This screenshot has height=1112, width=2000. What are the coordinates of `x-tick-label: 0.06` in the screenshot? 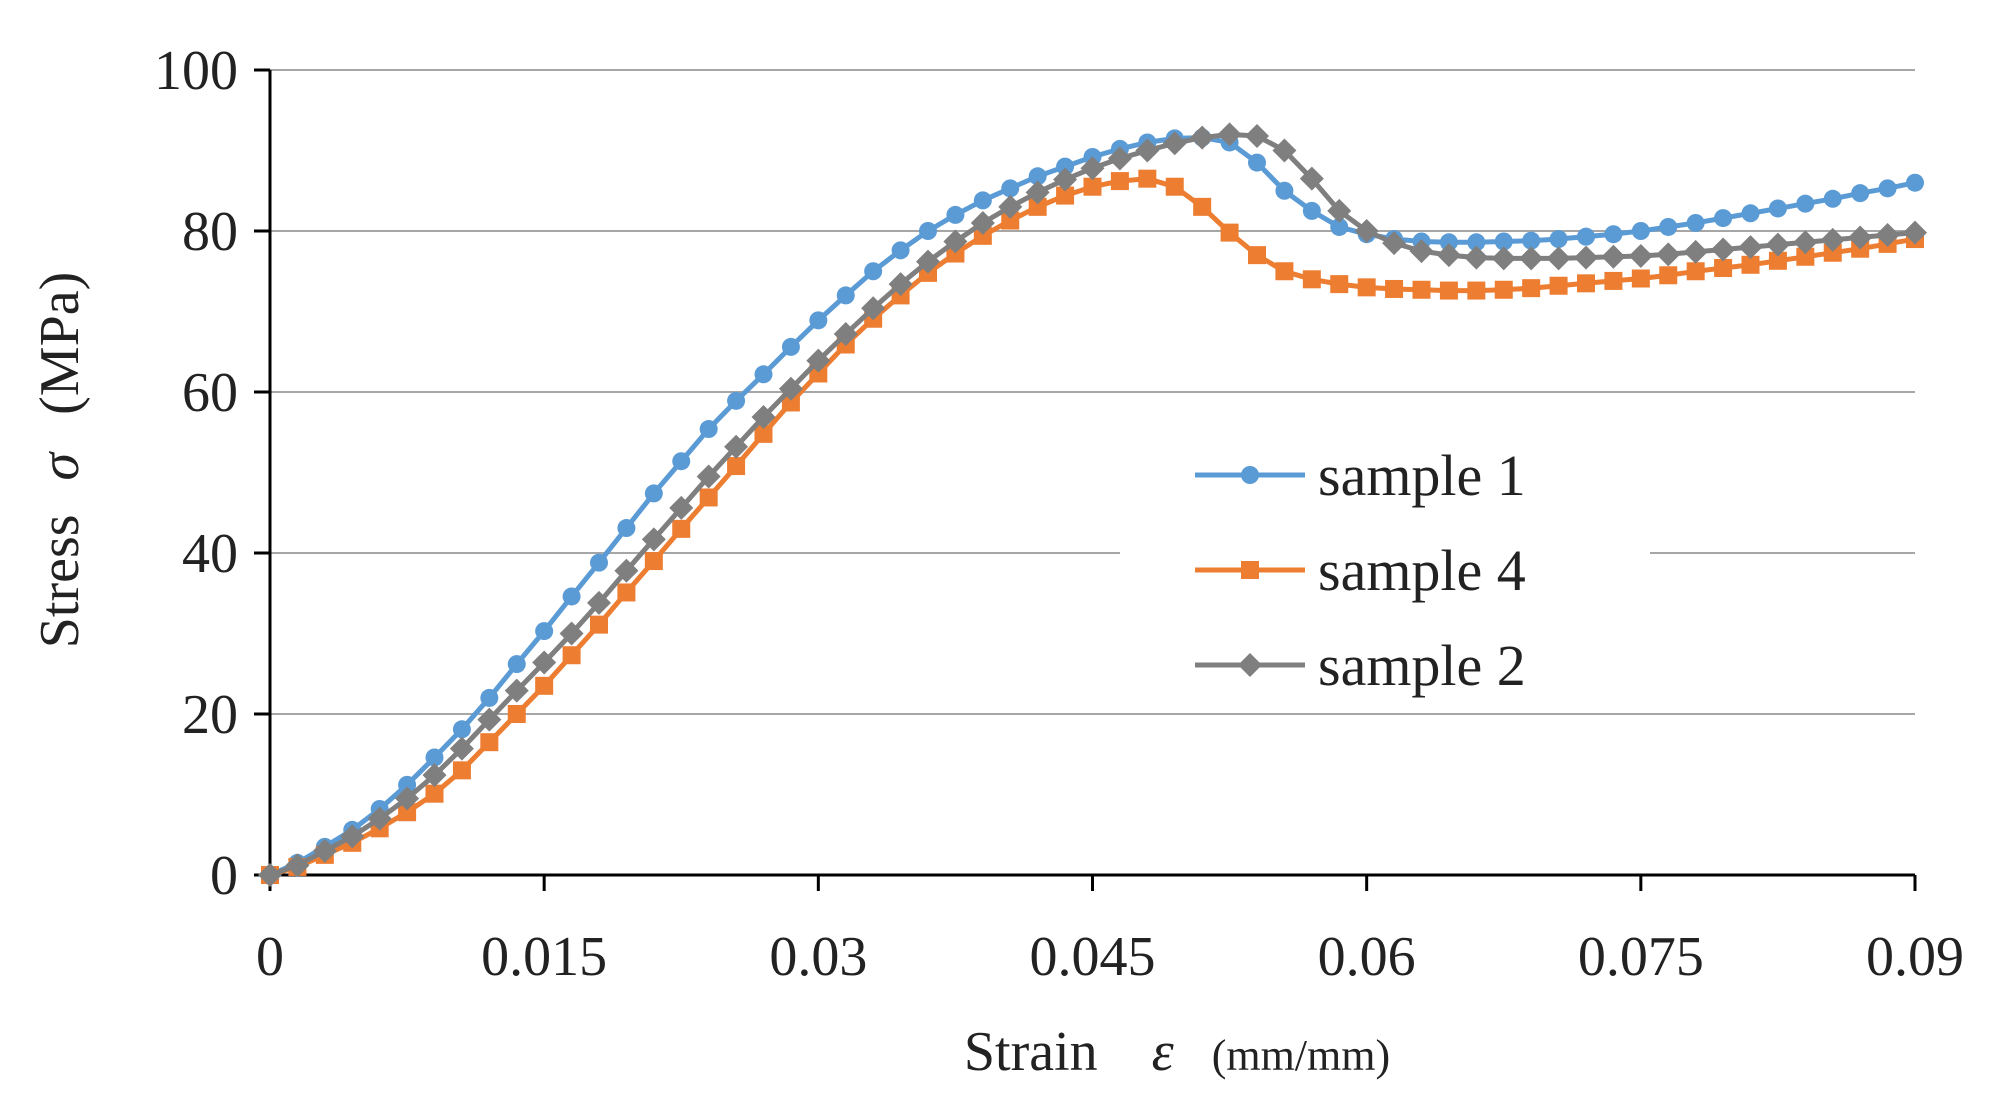 It's located at (1367, 957).